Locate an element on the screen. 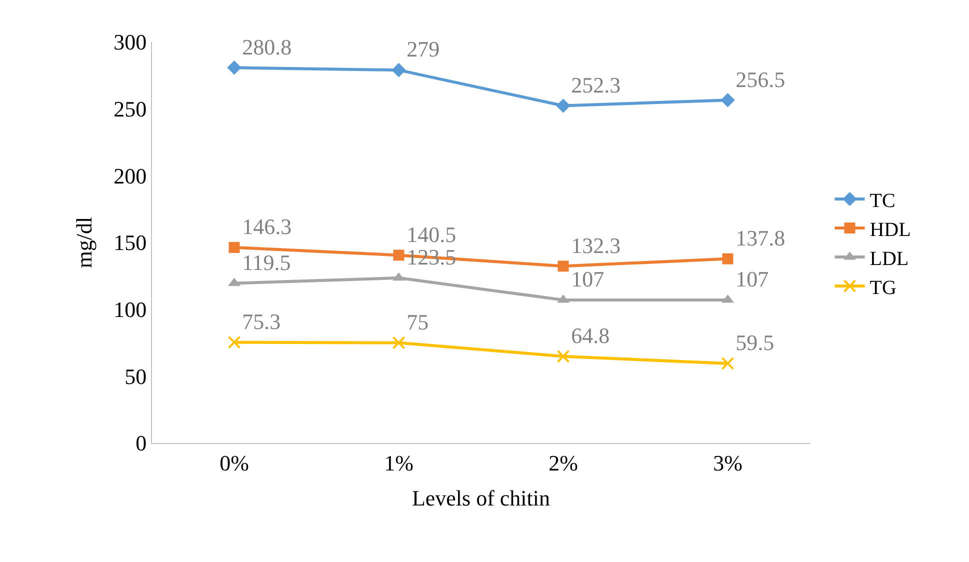 This screenshot has width=969, height=562. data-label: 146.3 is located at coordinates (267, 227).